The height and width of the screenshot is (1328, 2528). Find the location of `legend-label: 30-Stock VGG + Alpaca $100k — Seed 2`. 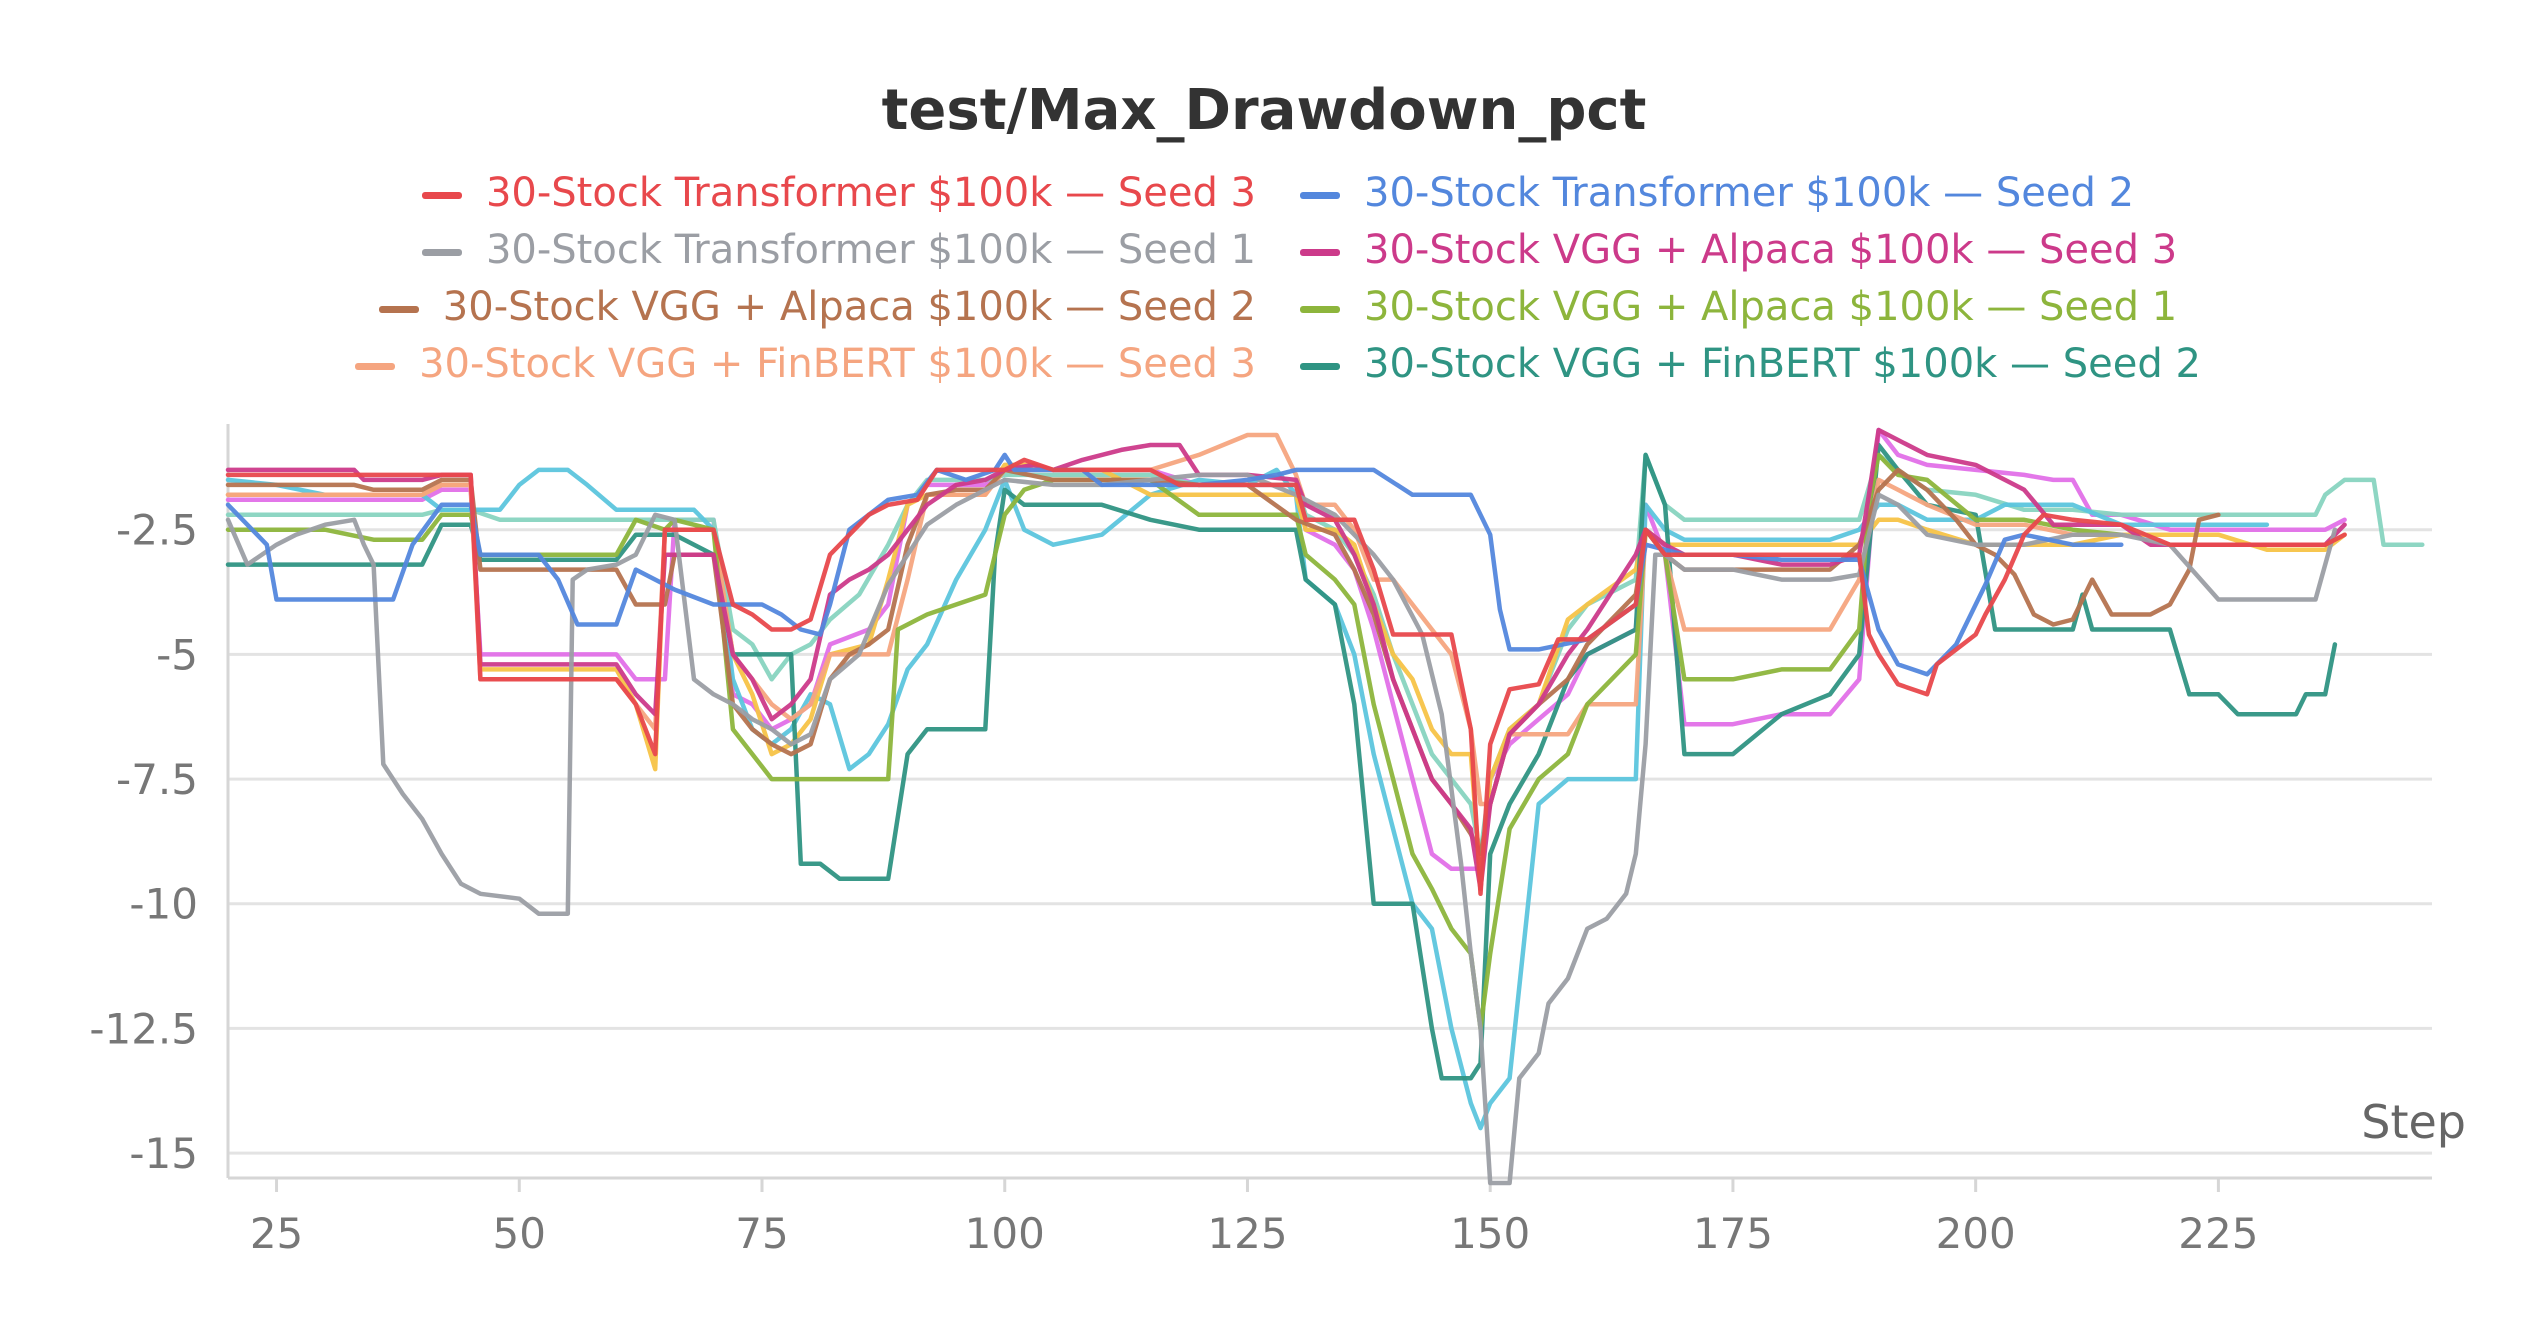

legend-label: 30-Stock VGG + Alpaca $100k — Seed 2 is located at coordinates (849, 307).